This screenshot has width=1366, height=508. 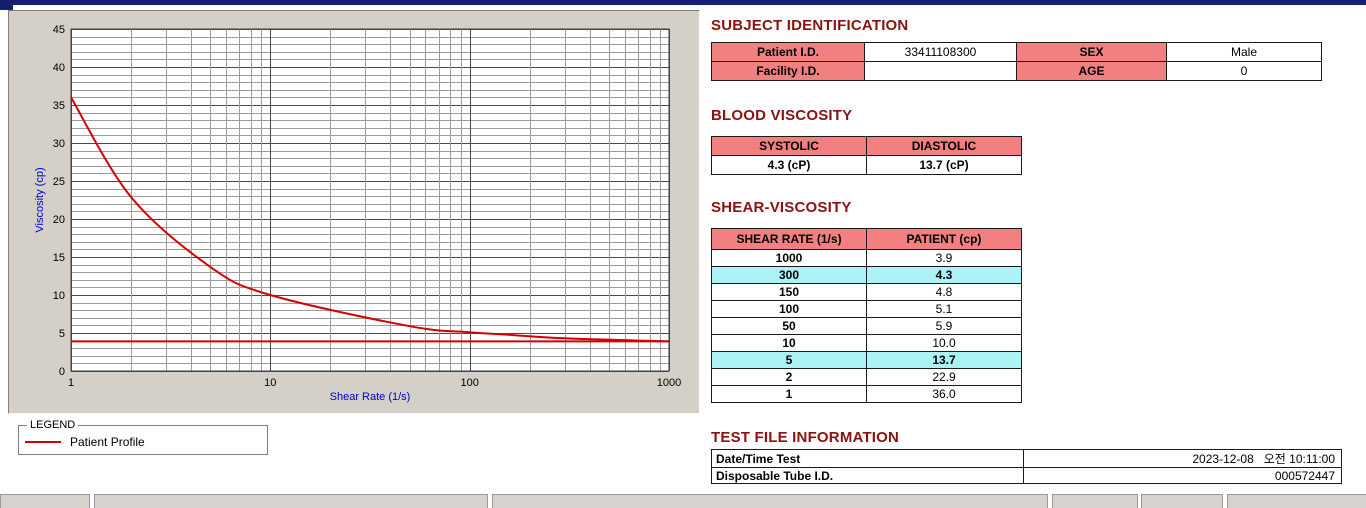 I want to click on chart-legend-groupbox: LEGEND Patient Profile, so click(x=143, y=437).